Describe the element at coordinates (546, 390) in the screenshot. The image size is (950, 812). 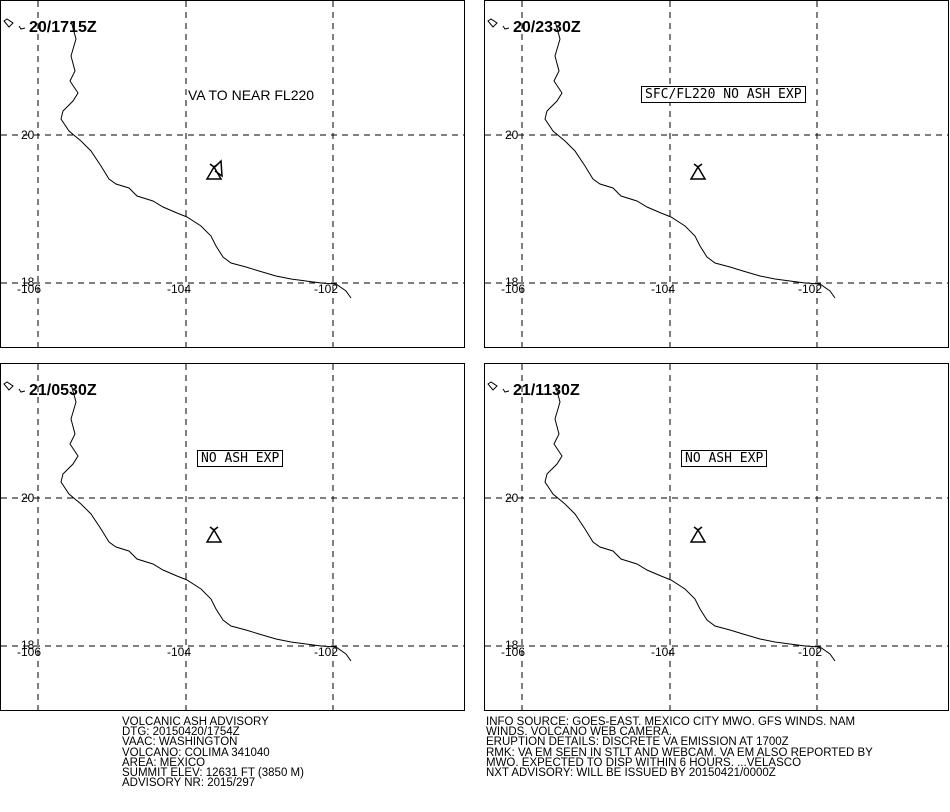
I see `panel-timestamp: 21/1130Z` at that location.